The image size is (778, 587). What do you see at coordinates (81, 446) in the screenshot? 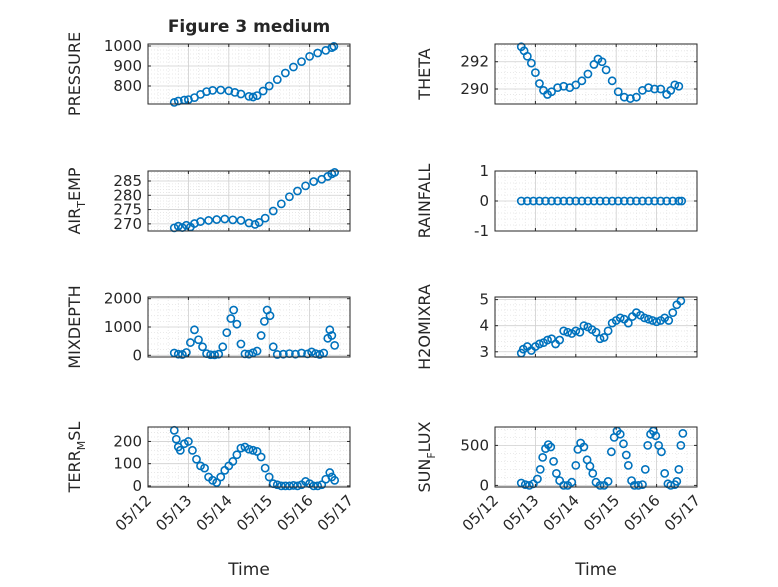
I see `y-label-subscript: M` at bounding box center [81, 446].